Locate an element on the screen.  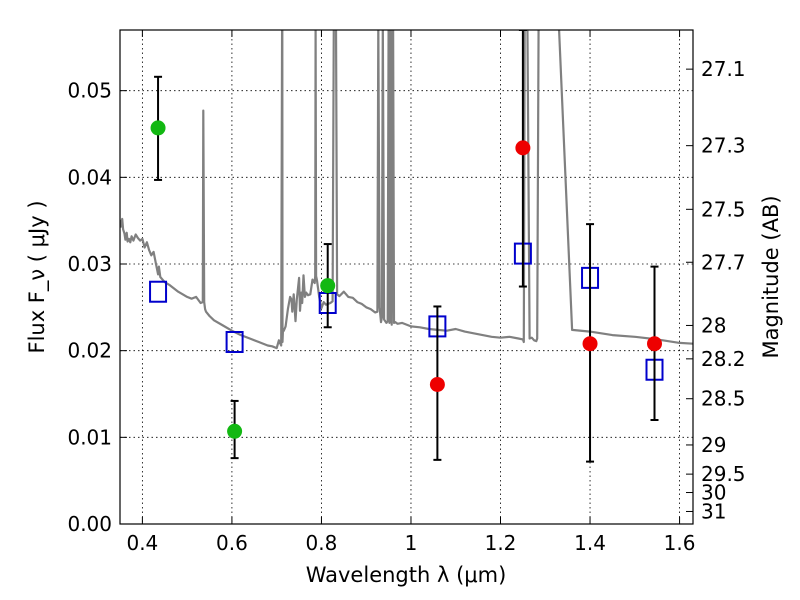
x-tick-label: 0.8 is located at coordinates (322, 543).